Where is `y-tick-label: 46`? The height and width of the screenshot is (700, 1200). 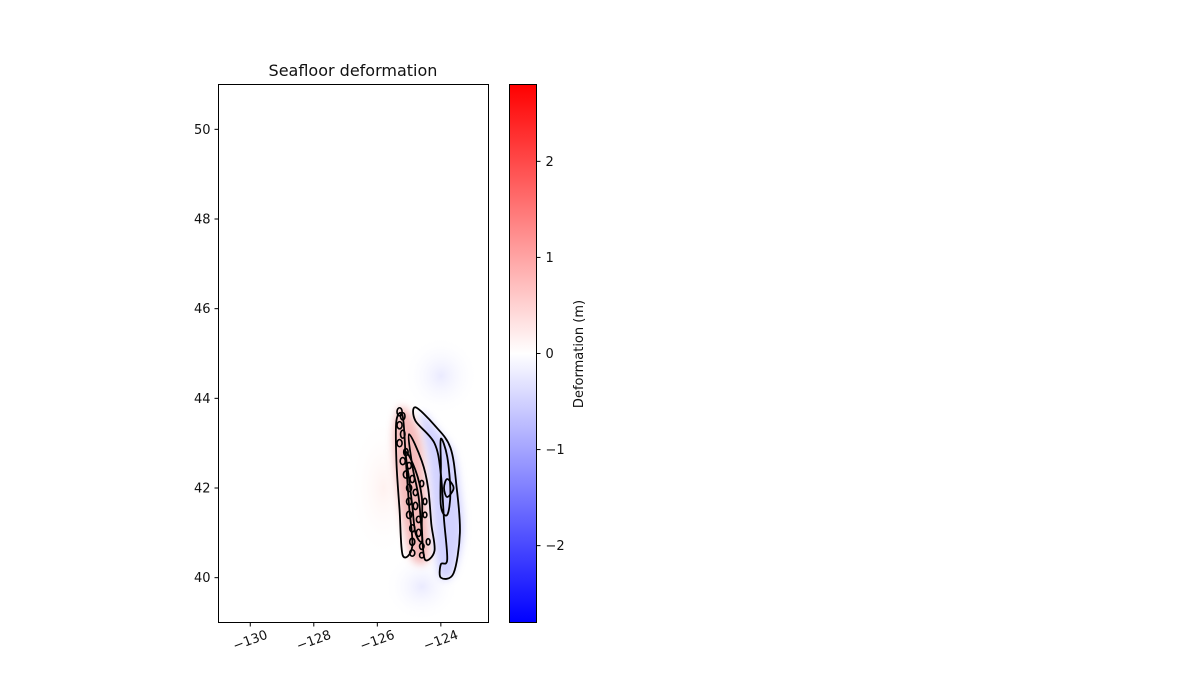 y-tick-label: 46 is located at coordinates (202, 309).